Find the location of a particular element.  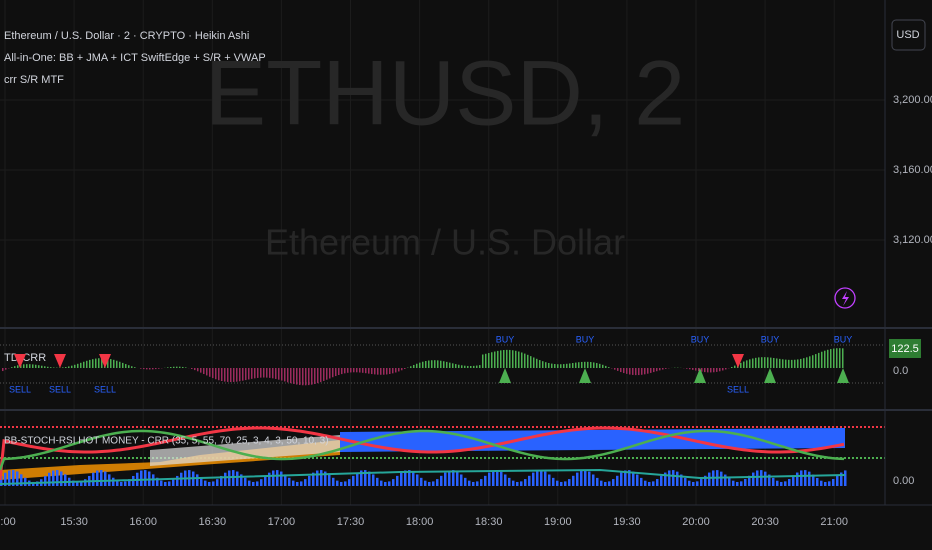

time-label: 20:30 is located at coordinates (765, 522).